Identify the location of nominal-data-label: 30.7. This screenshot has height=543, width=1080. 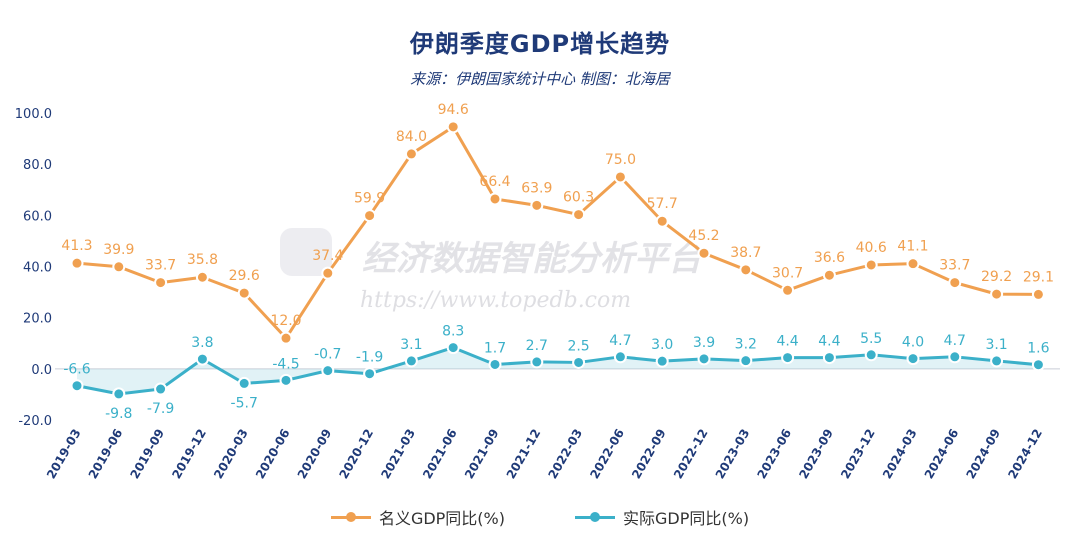
(787, 273).